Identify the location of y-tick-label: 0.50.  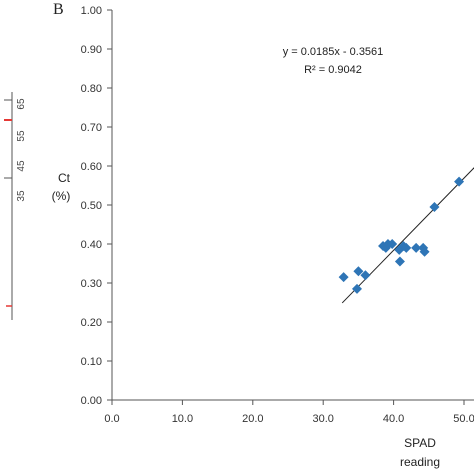
(91, 206).